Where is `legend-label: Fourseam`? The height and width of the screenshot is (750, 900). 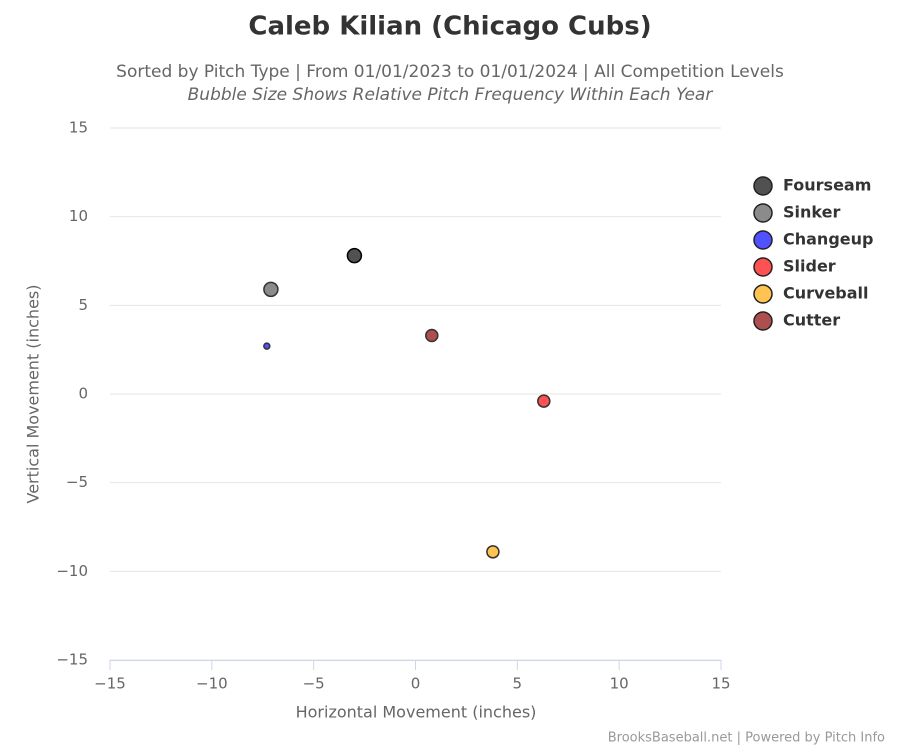 legend-label: Fourseam is located at coordinates (827, 185).